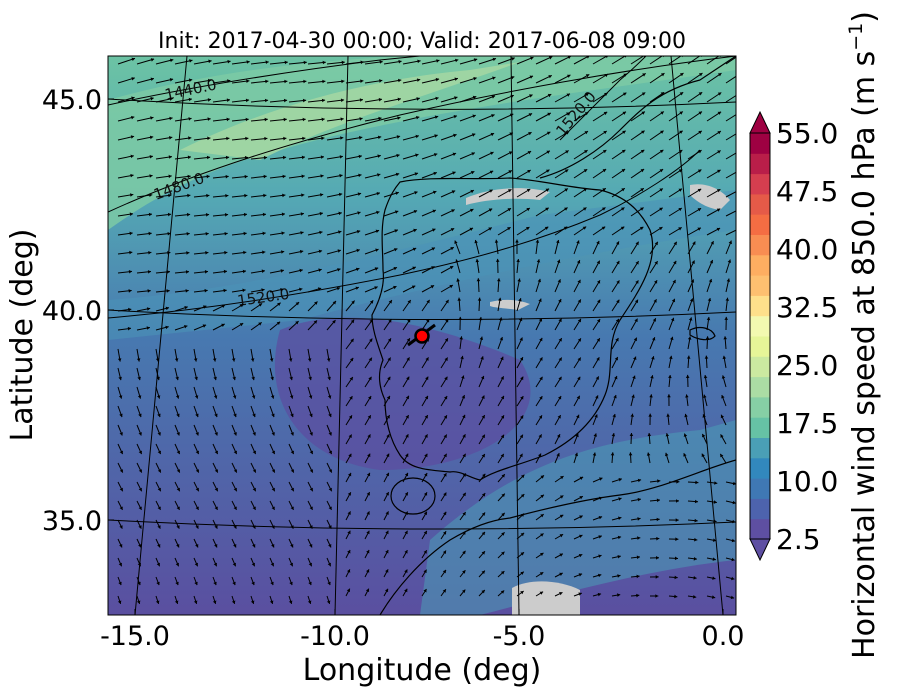 The height and width of the screenshot is (700, 900). What do you see at coordinates (807, 365) in the screenshot?
I see `colorbar-tick-label: 25.0` at bounding box center [807, 365].